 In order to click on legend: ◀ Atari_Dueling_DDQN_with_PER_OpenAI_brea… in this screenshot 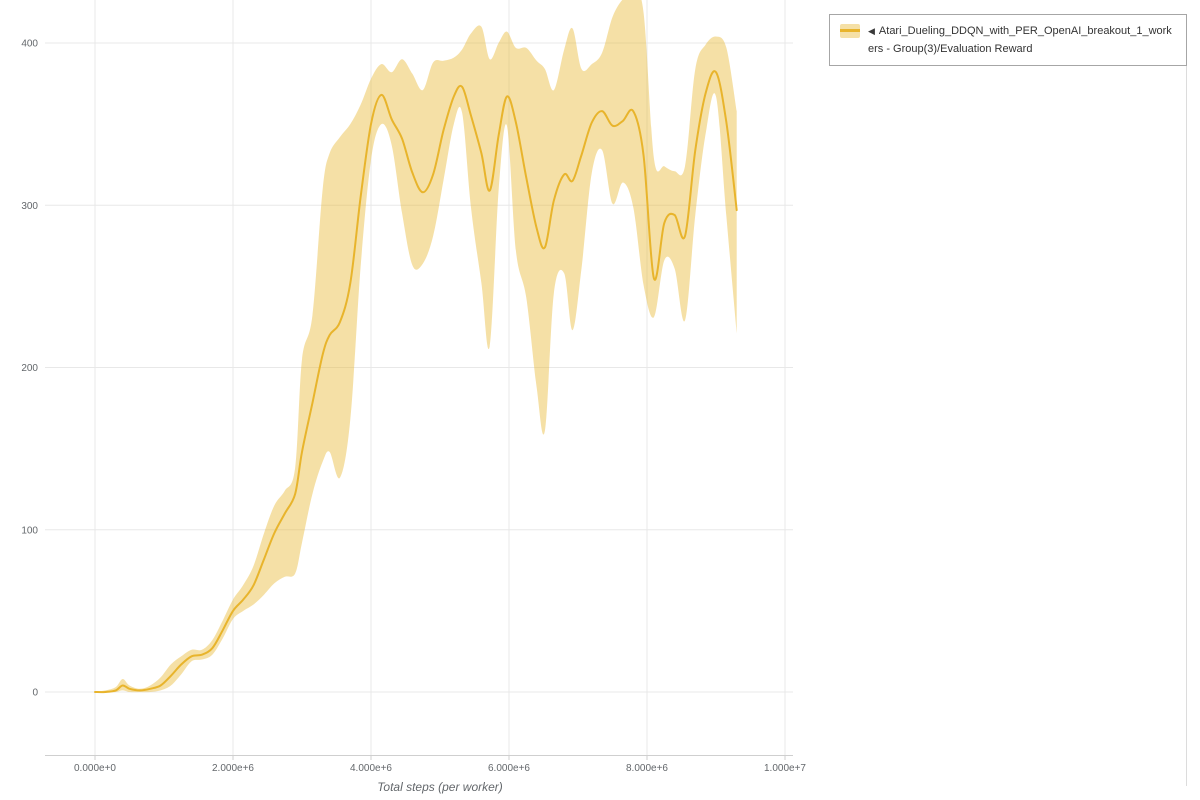, I will do `click(1008, 40)`.